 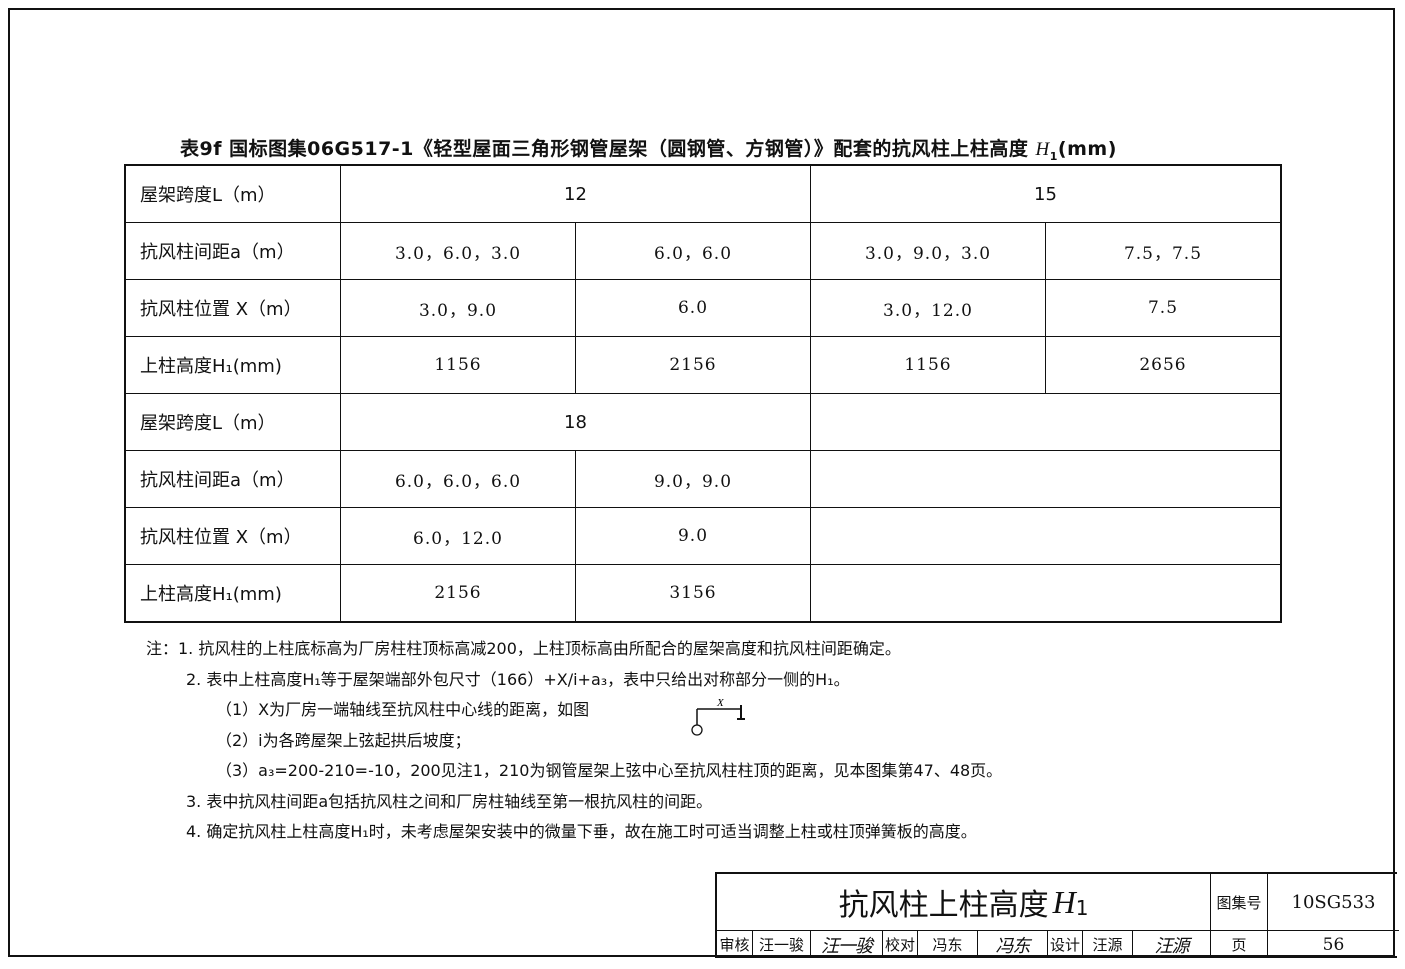 What do you see at coordinates (1046, 193) in the screenshot?
I see `span-value: 15` at bounding box center [1046, 193].